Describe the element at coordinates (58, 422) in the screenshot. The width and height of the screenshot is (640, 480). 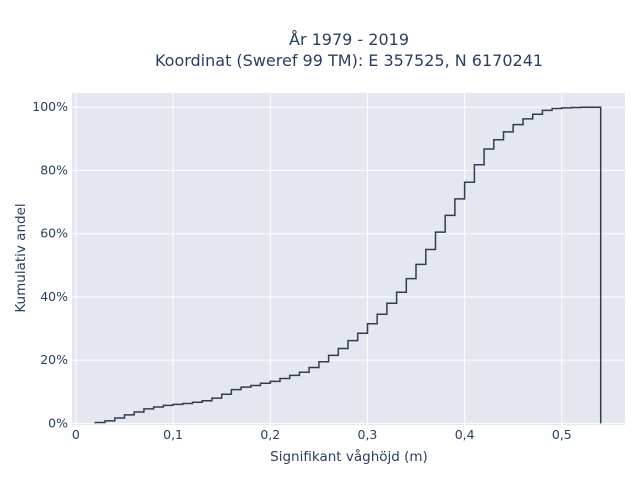
I see `y-tick-label: 0%` at that location.